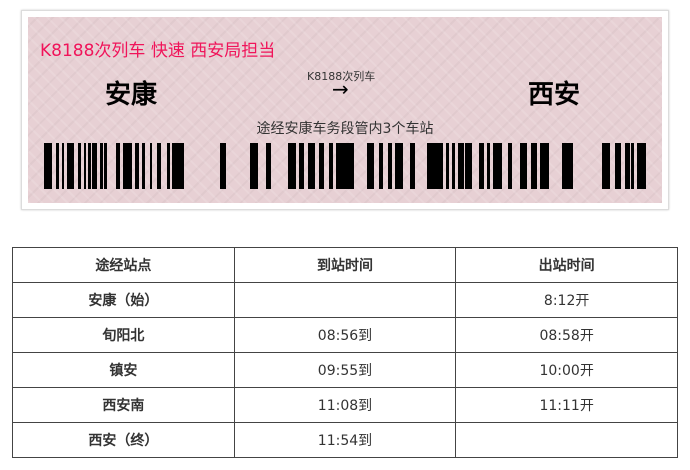 The image size is (690, 470). I want to click on table-row: 安康（始） 8:12开, so click(345, 300).